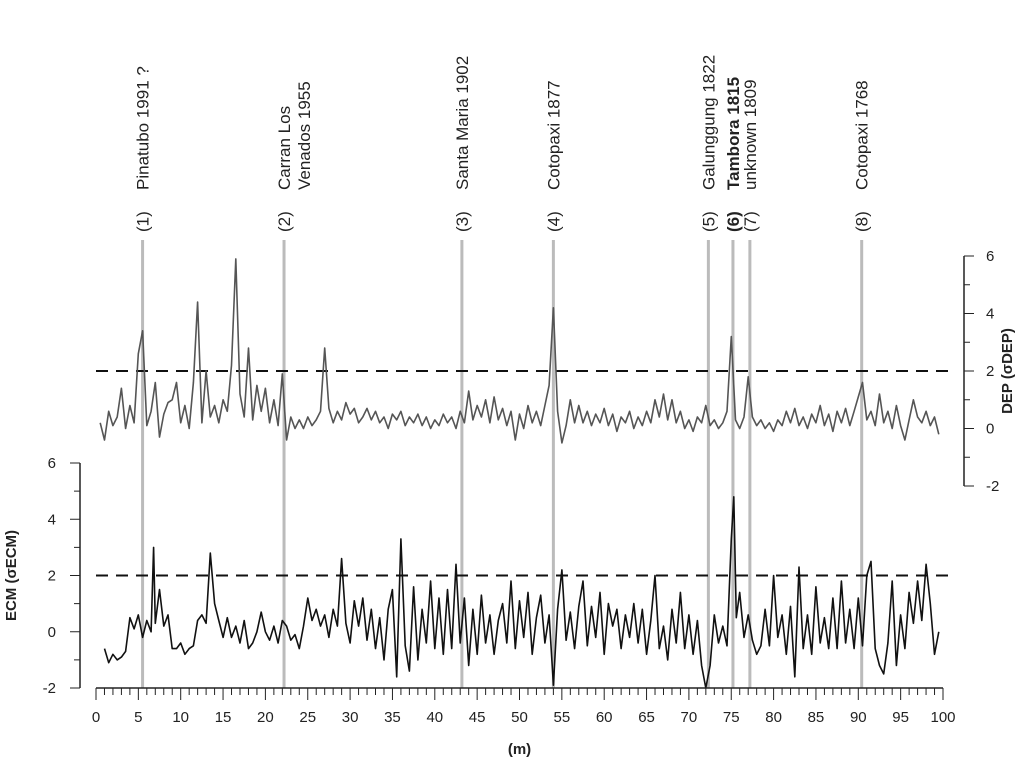 This screenshot has width=1025, height=766. Describe the element at coordinates (990, 256) in the screenshot. I see `dep-tick-label: 6` at that location.